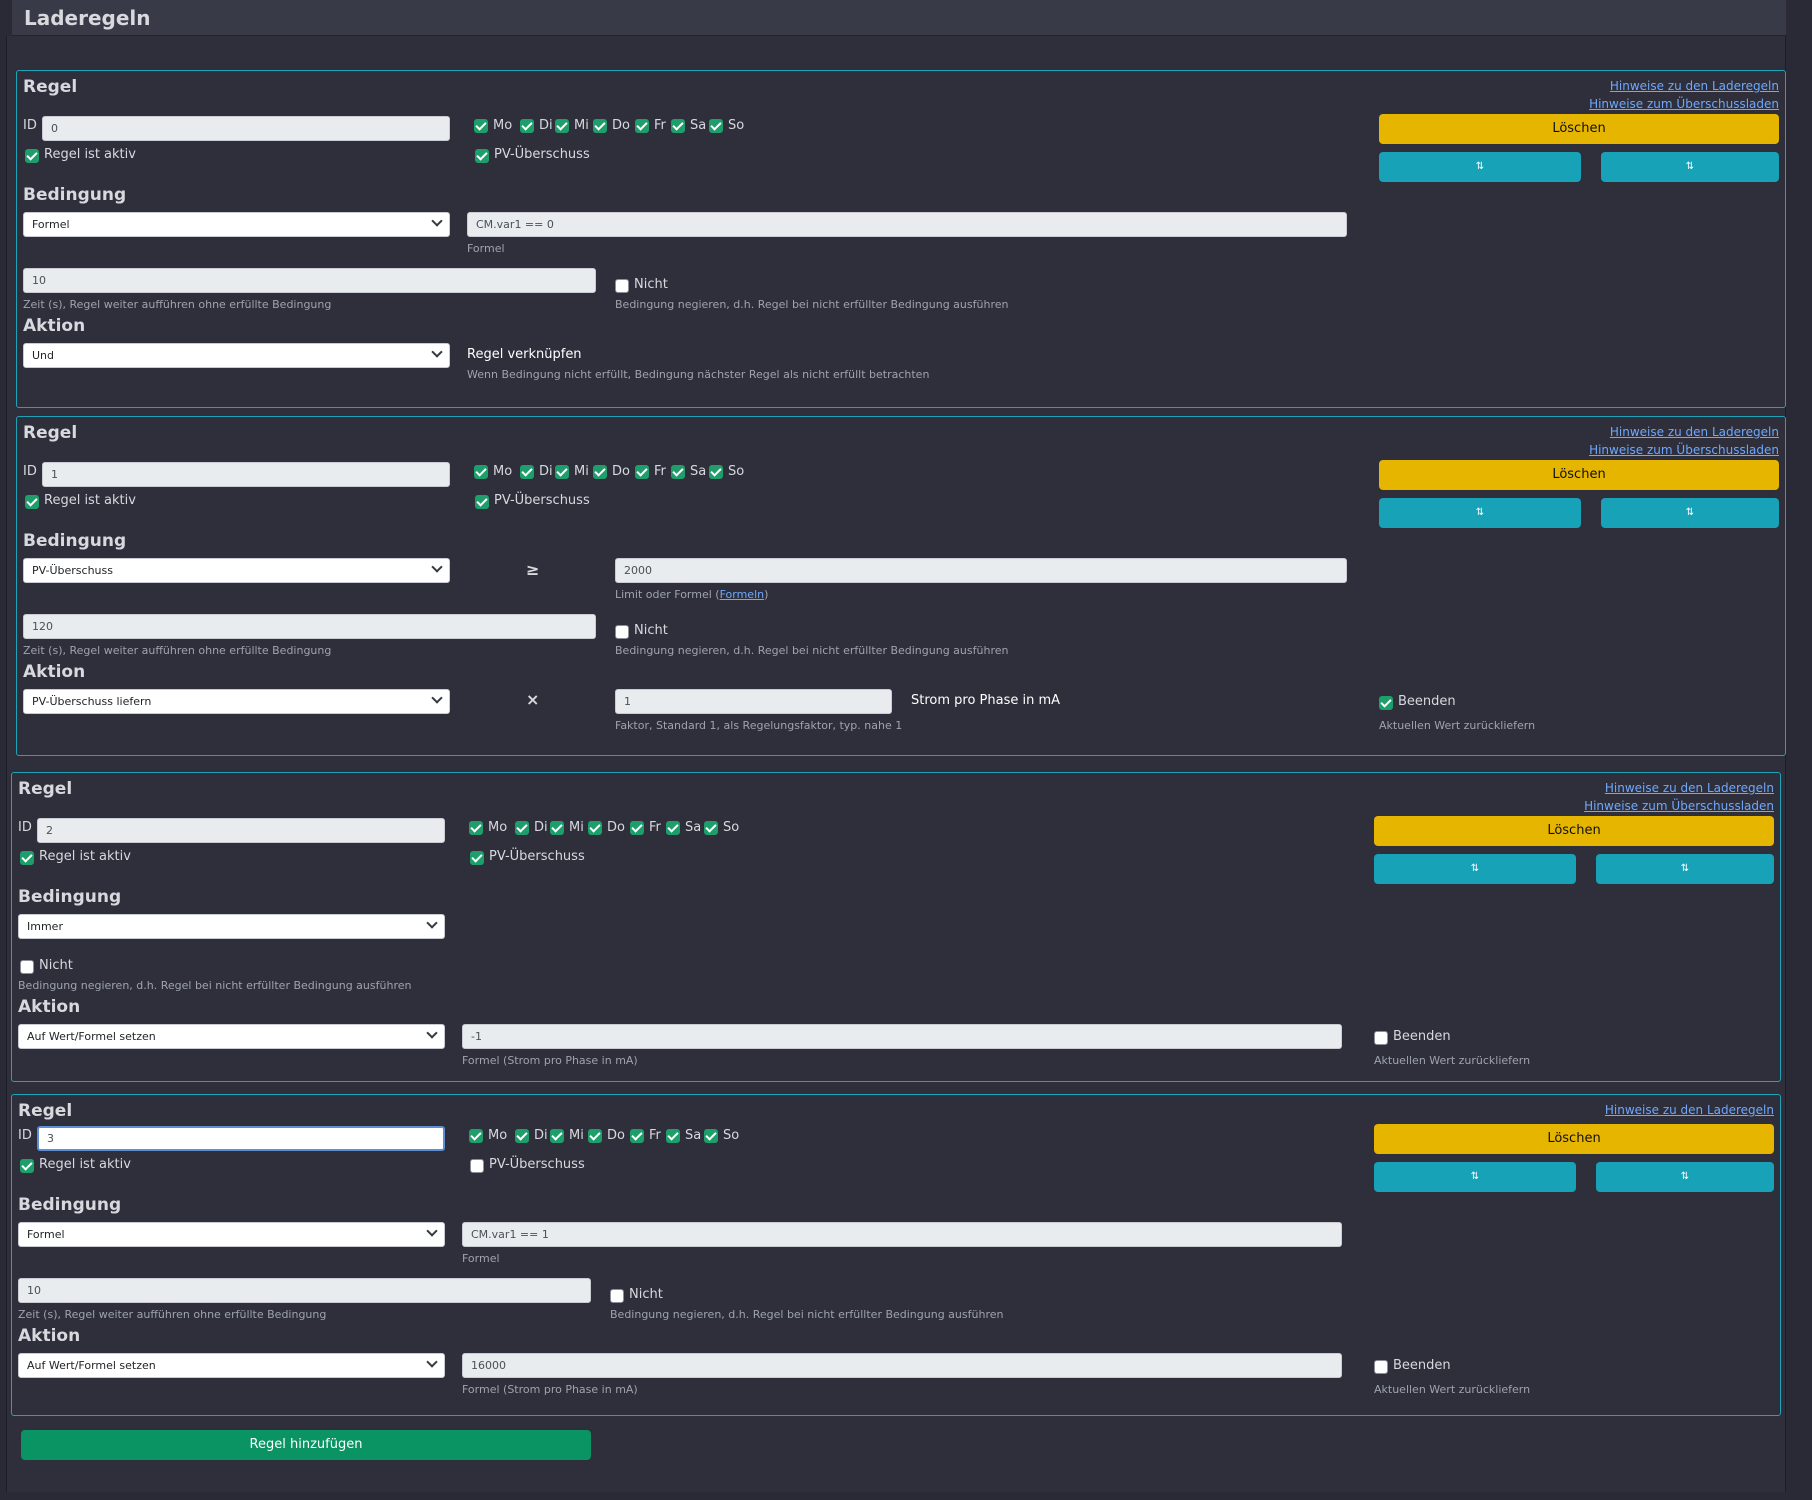 This screenshot has height=1500, width=1812. I want to click on rule-id-input: 3, so click(241, 1138).